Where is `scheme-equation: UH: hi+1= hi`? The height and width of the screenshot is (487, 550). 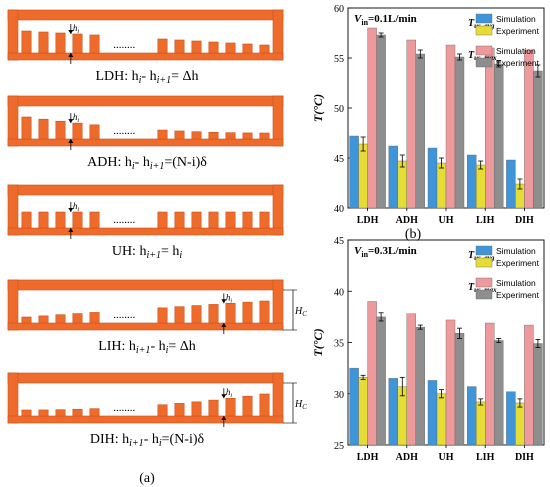
scheme-equation: UH: hi+1= hi is located at coordinates (147, 252).